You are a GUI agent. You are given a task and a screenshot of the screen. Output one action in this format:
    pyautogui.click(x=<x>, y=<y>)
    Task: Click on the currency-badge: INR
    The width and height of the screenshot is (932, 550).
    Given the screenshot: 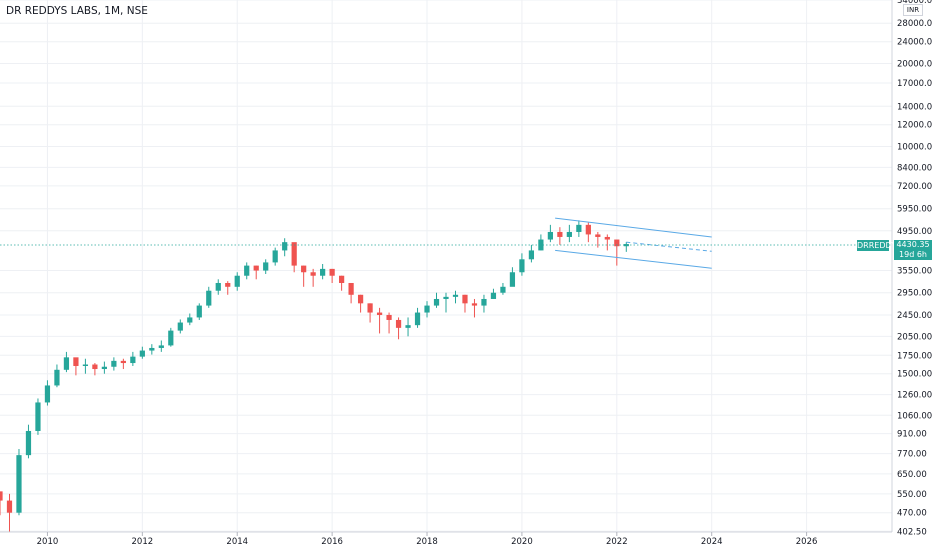 What is the action you would take?
    pyautogui.click(x=913, y=10)
    